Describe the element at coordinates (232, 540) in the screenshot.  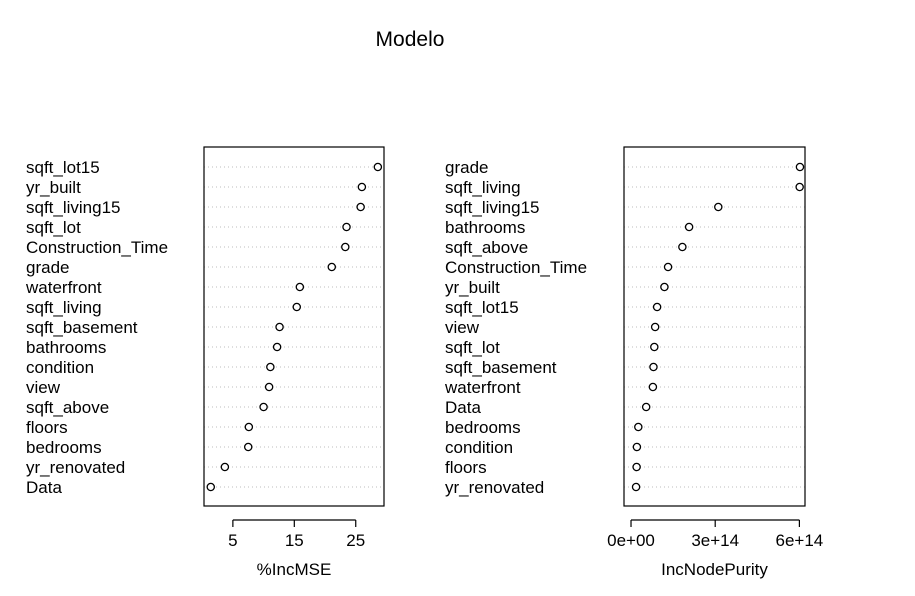
I see `x-tick-label: 5` at that location.